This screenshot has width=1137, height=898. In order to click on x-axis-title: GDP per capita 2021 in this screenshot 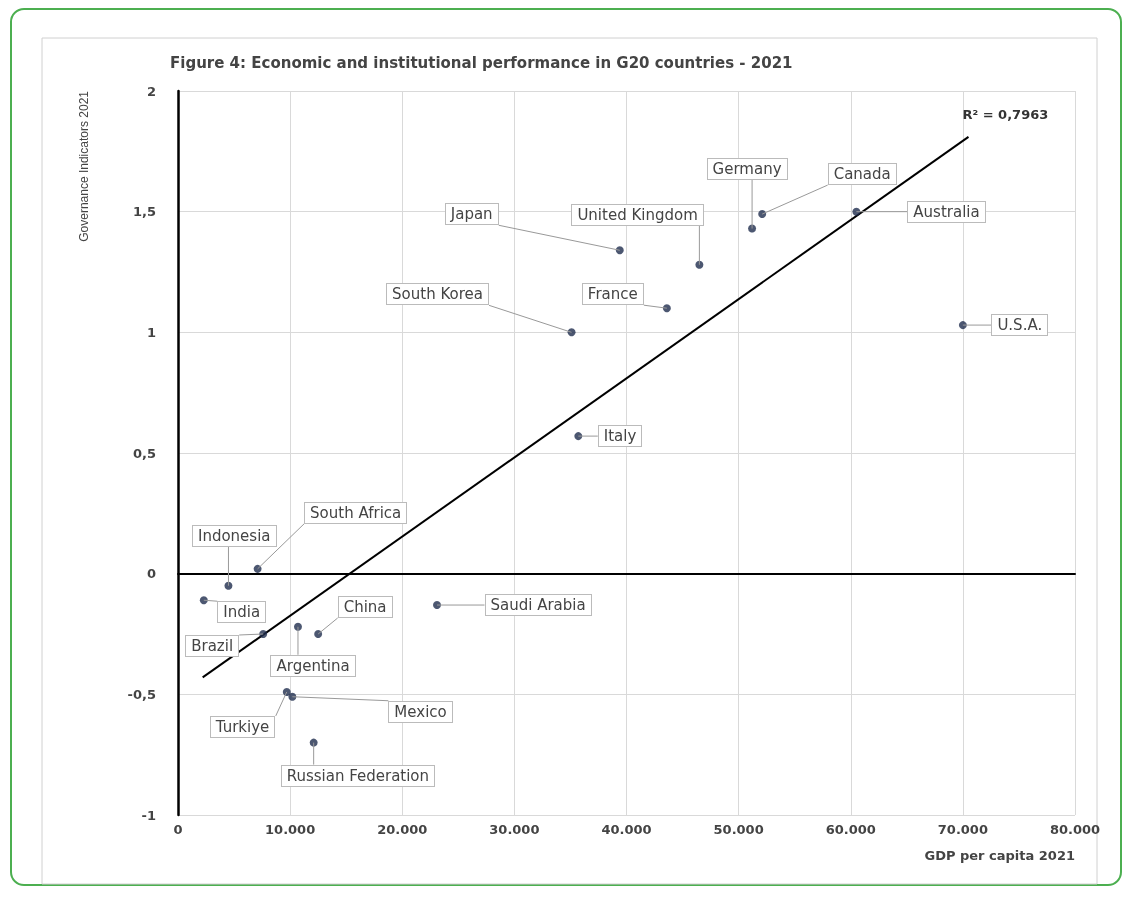, I will do `click(999, 855)`.